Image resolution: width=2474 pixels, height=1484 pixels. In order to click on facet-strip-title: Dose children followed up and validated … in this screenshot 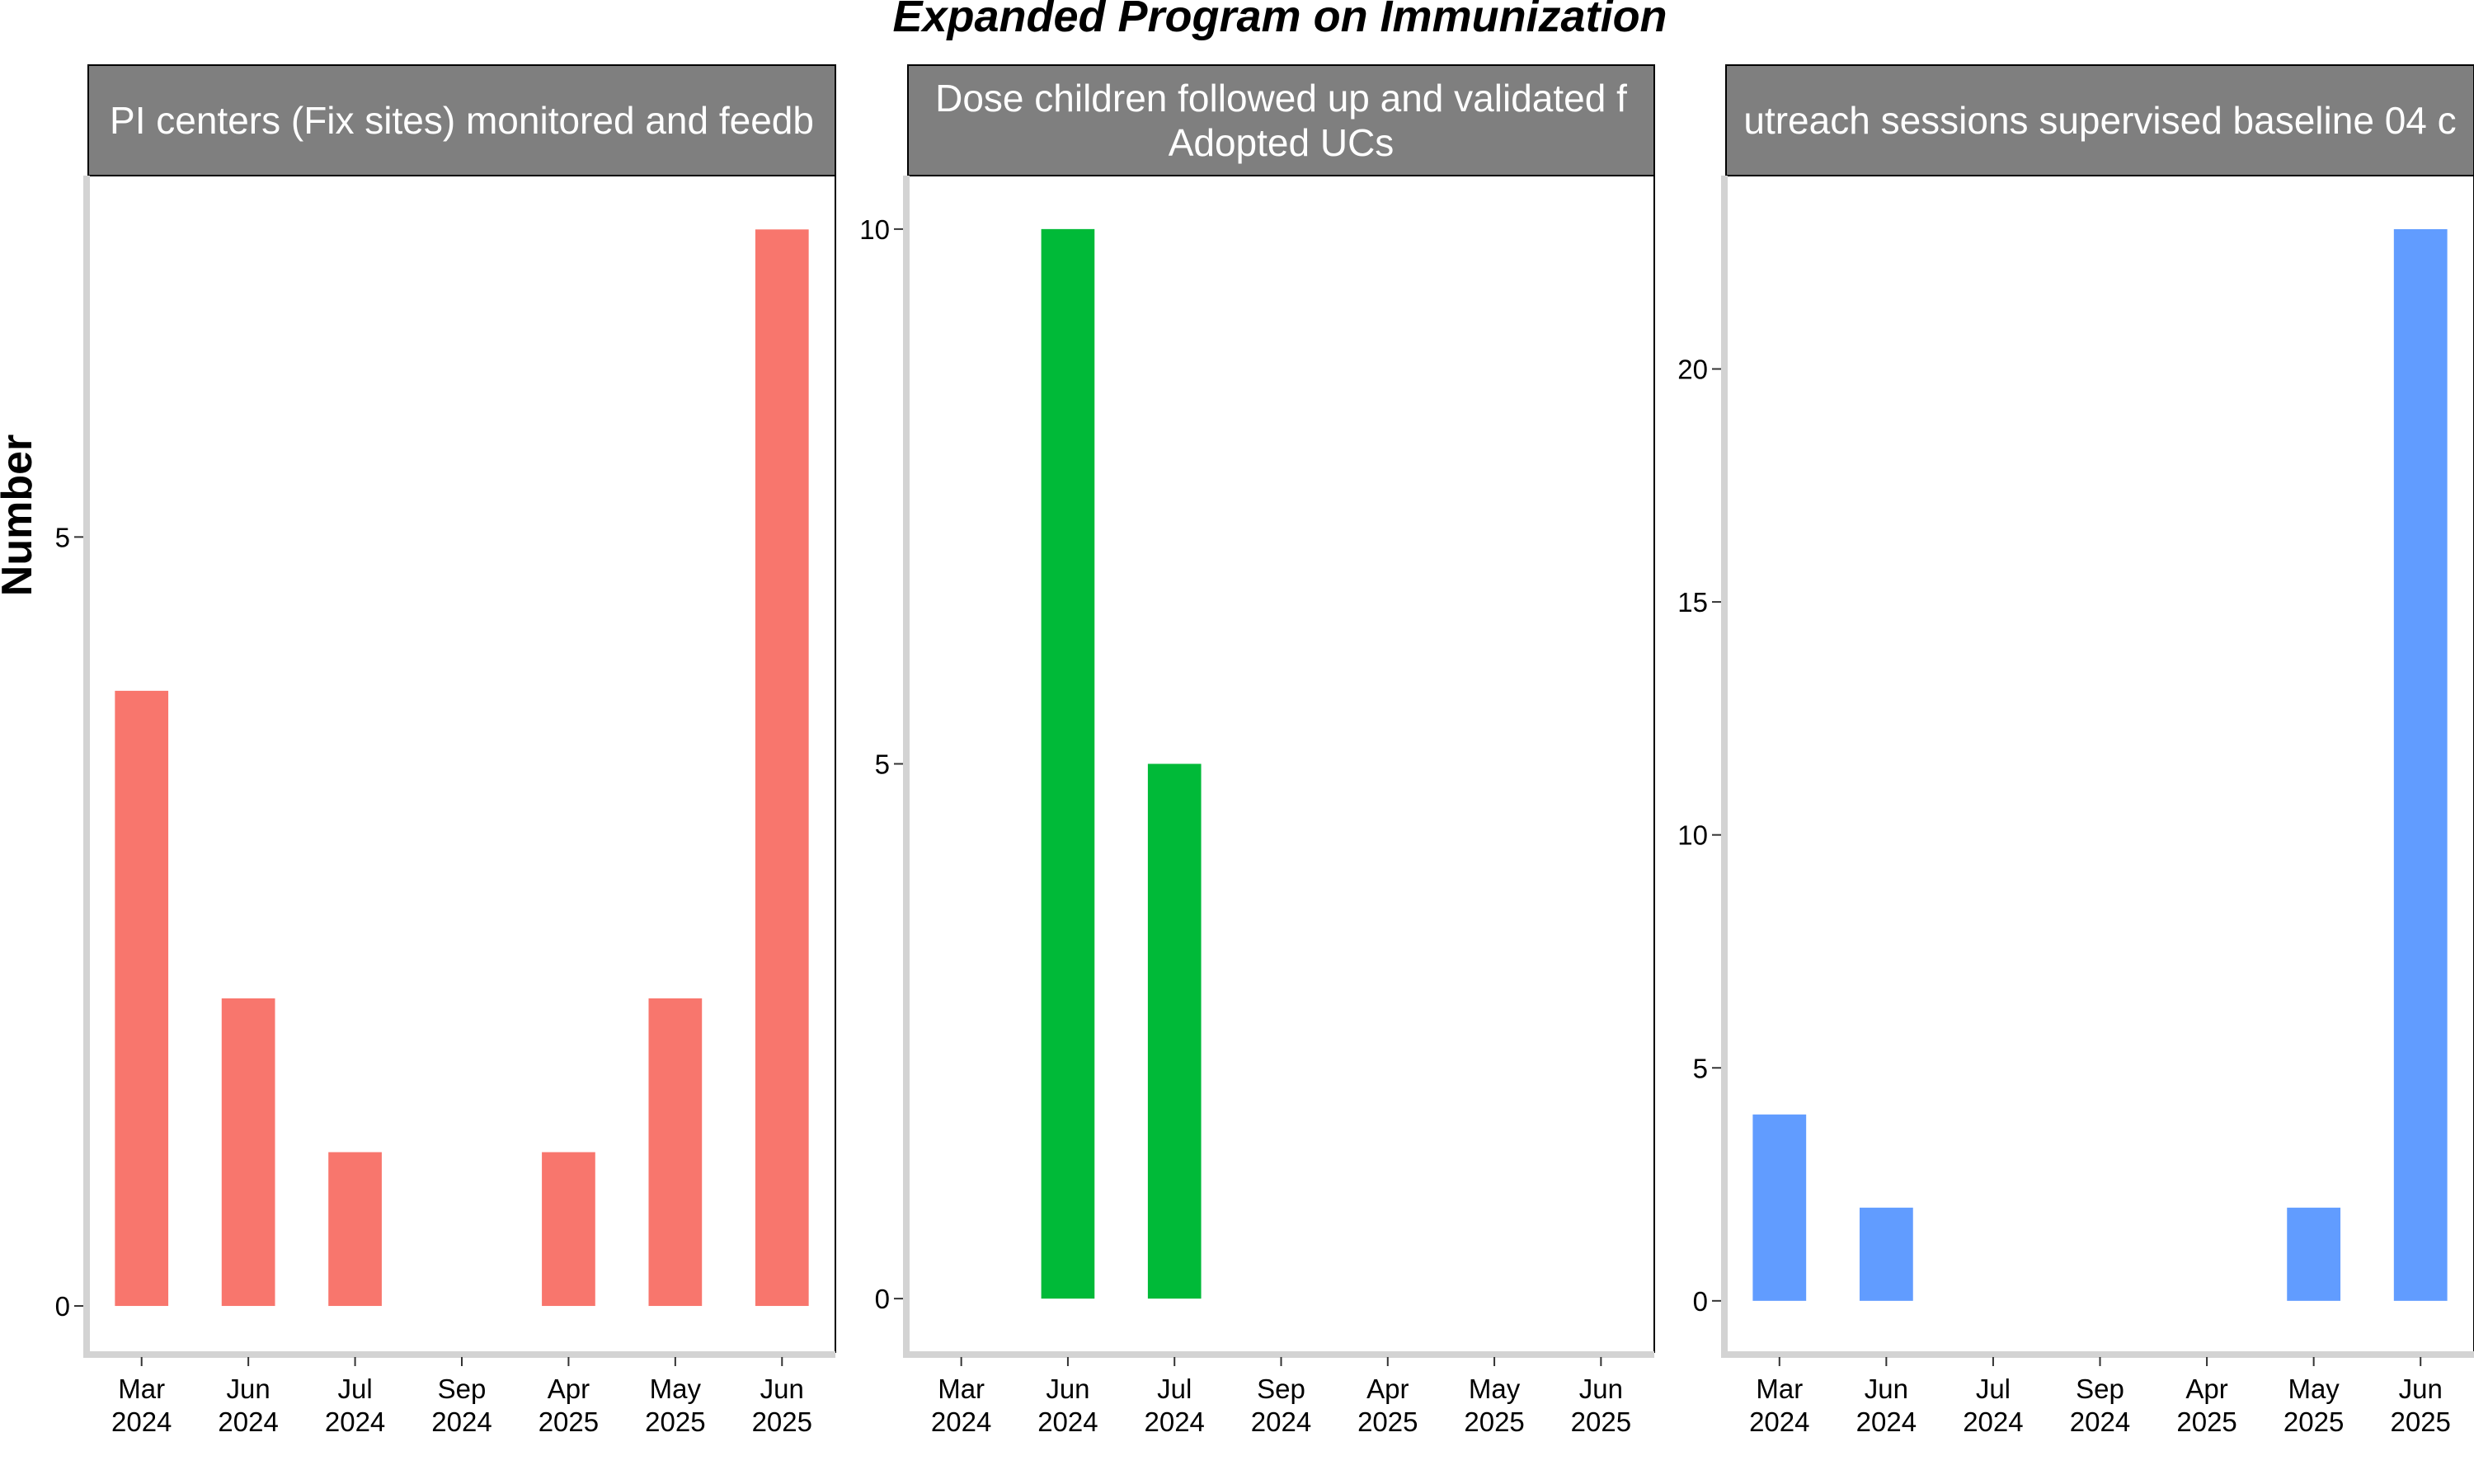, I will do `click(1281, 120)`.